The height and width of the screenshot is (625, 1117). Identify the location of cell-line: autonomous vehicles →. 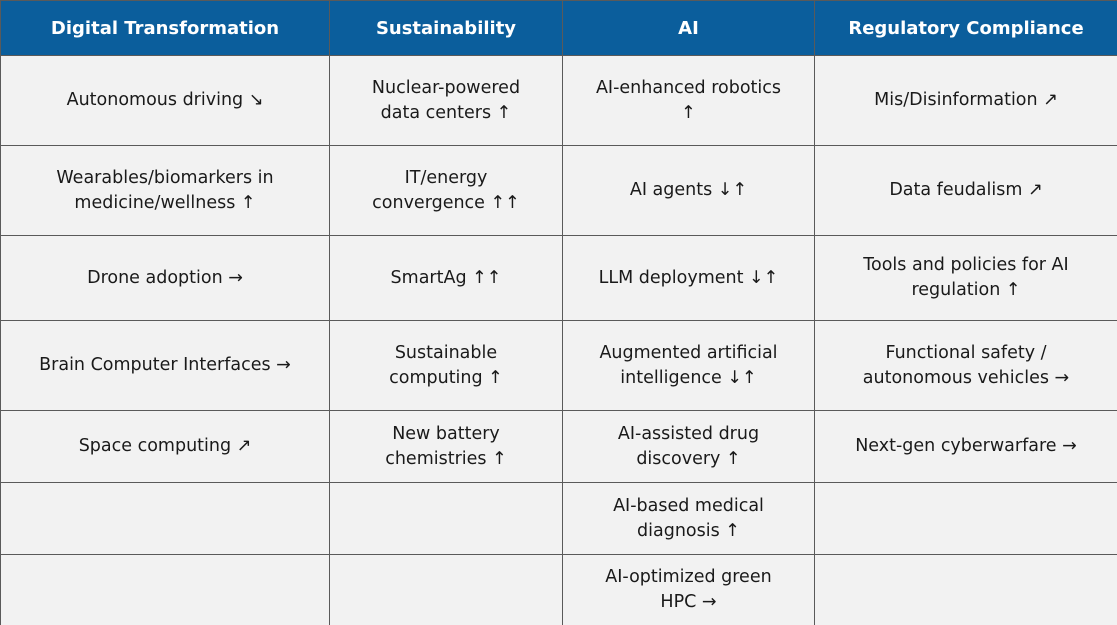
(966, 377).